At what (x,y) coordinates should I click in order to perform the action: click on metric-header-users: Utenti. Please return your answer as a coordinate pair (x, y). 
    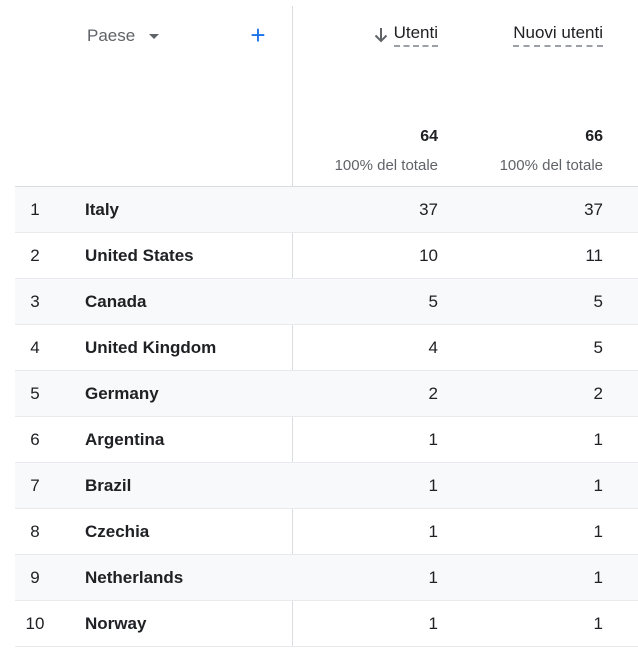
    Looking at the image, I should click on (406, 35).